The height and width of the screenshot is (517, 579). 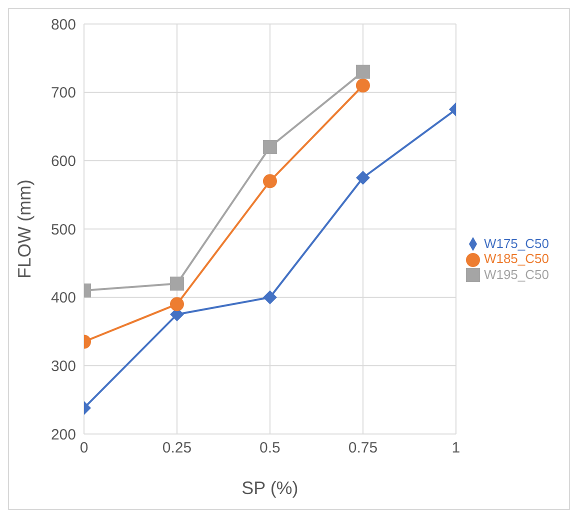 I want to click on legend-label: W195_C50, so click(x=516, y=274).